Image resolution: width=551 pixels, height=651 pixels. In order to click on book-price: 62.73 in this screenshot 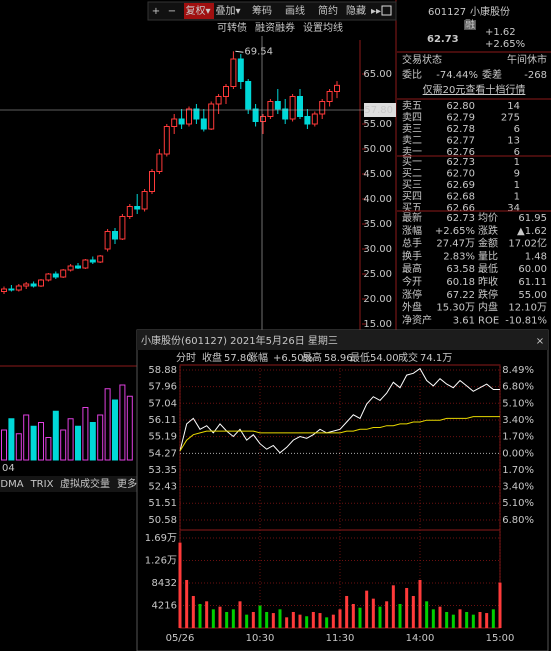, I will do `click(460, 162)`.